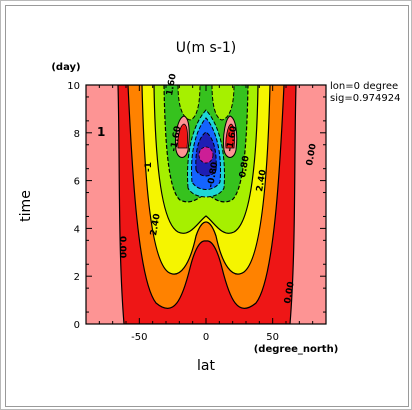  Describe the element at coordinates (206, 366) in the screenshot. I see `x-axis-label: lat` at that location.